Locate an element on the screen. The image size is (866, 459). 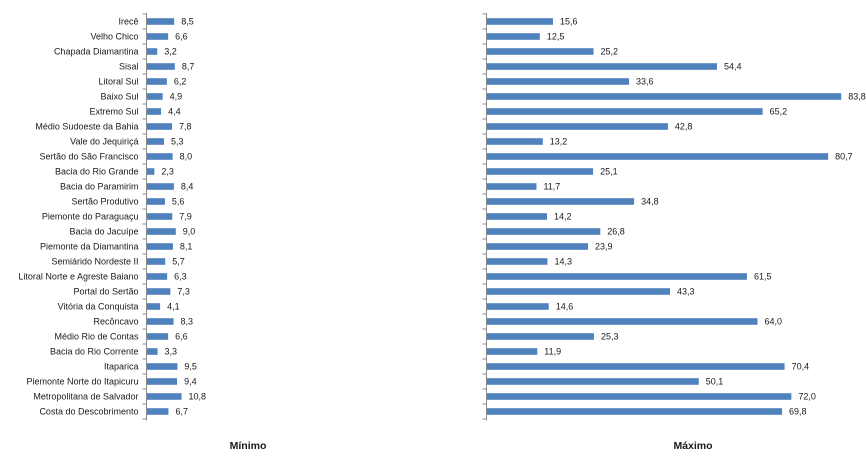
data-label: 25,1 is located at coordinates (609, 172).